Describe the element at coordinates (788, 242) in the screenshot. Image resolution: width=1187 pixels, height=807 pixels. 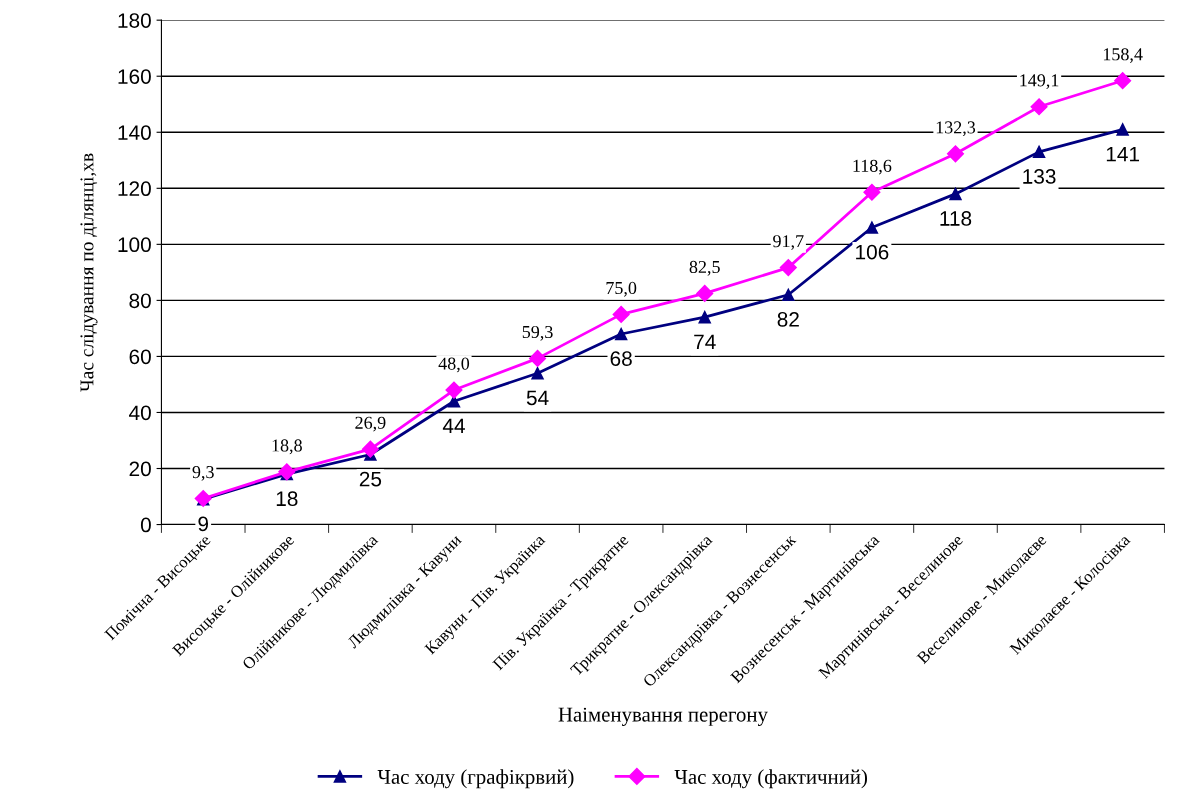
I see `data-label: 91,7` at that location.